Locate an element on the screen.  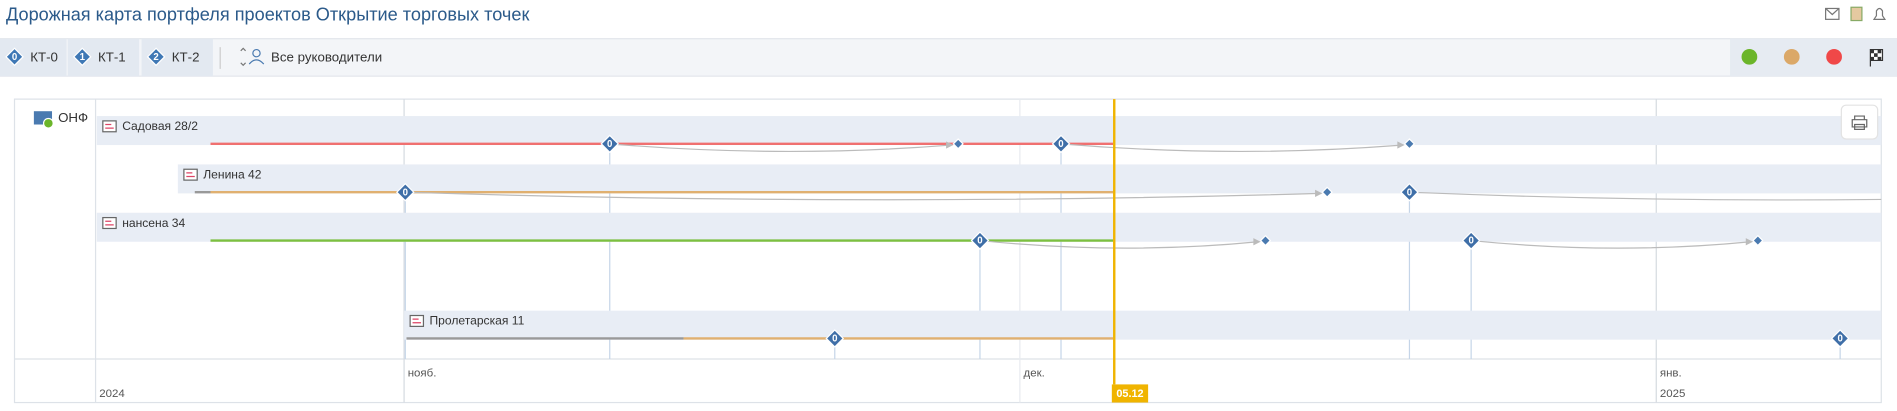
checkpoint-badge: 2 is located at coordinates (155, 57).